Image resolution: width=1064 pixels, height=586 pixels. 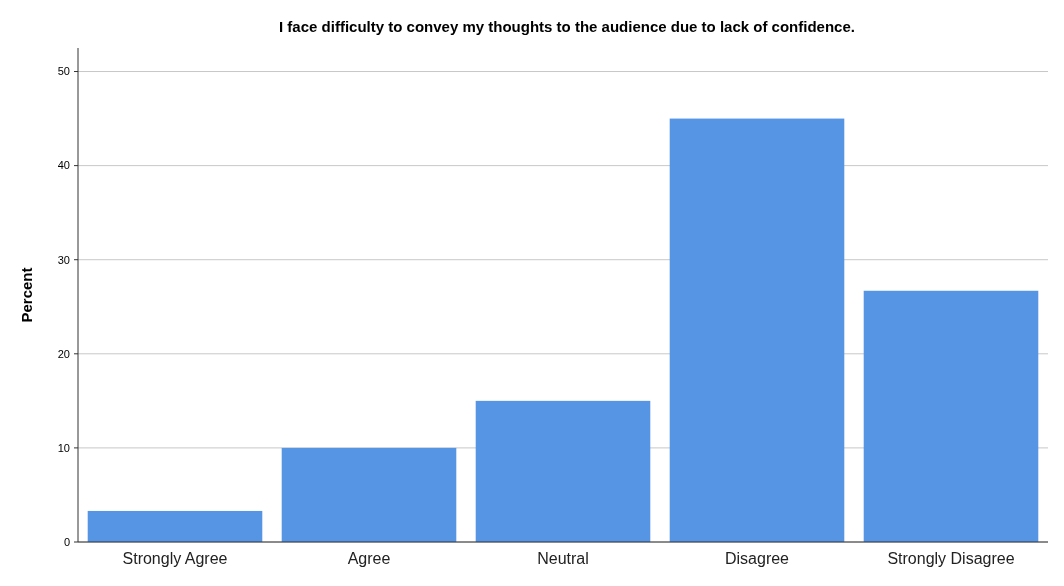 I want to click on y-axis-title: Percent, so click(x=26, y=295).